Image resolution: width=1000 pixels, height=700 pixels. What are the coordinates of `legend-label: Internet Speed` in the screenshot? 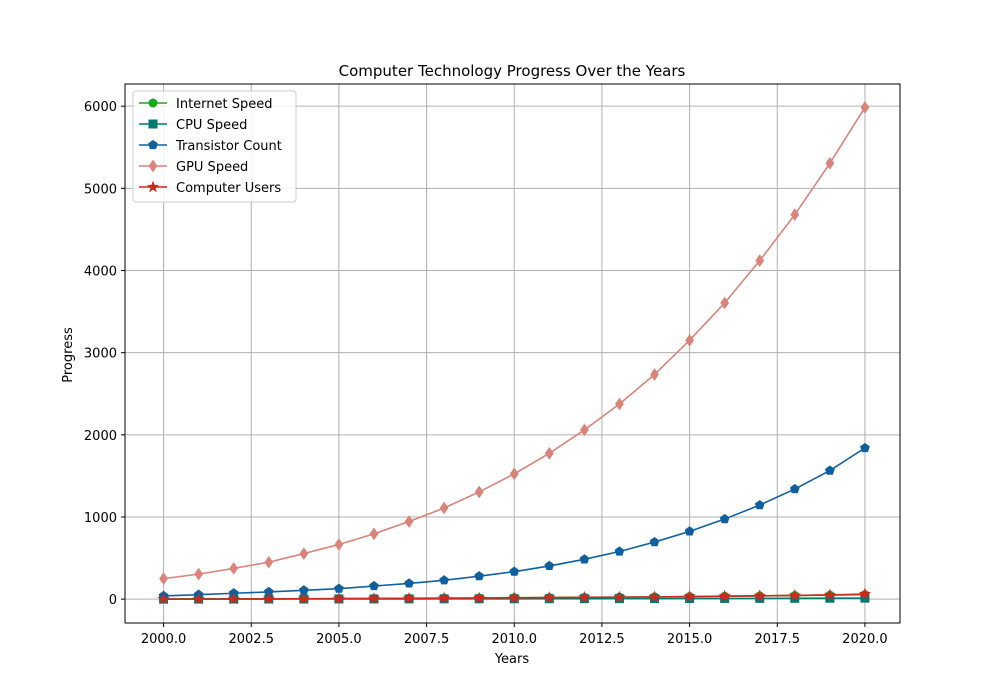 It's located at (224, 104).